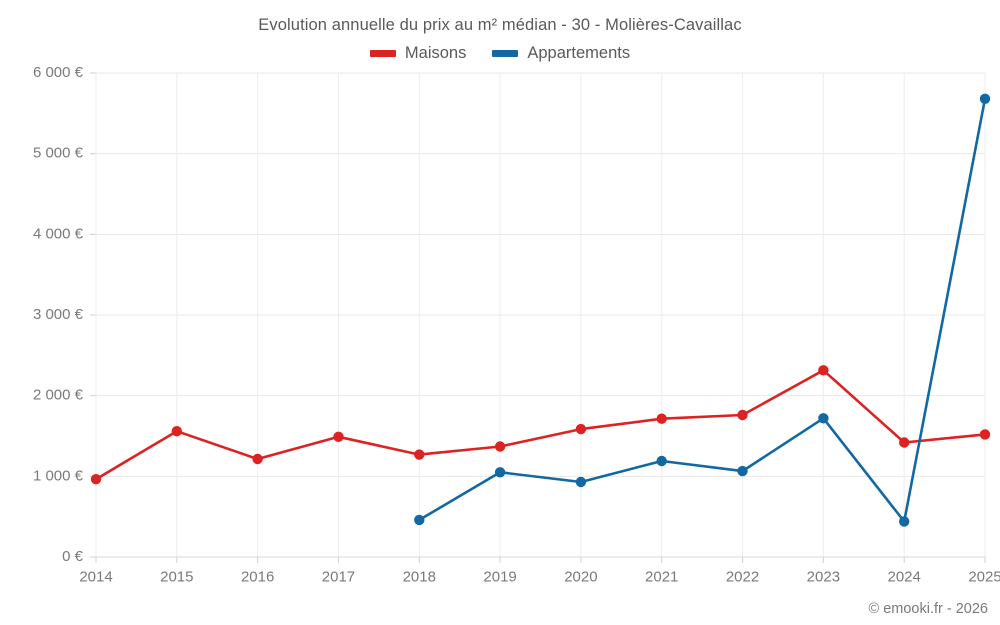 The width and height of the screenshot is (1000, 625). Describe the element at coordinates (58, 72) in the screenshot. I see `y-axis-tick-label: 6 000 €` at that location.